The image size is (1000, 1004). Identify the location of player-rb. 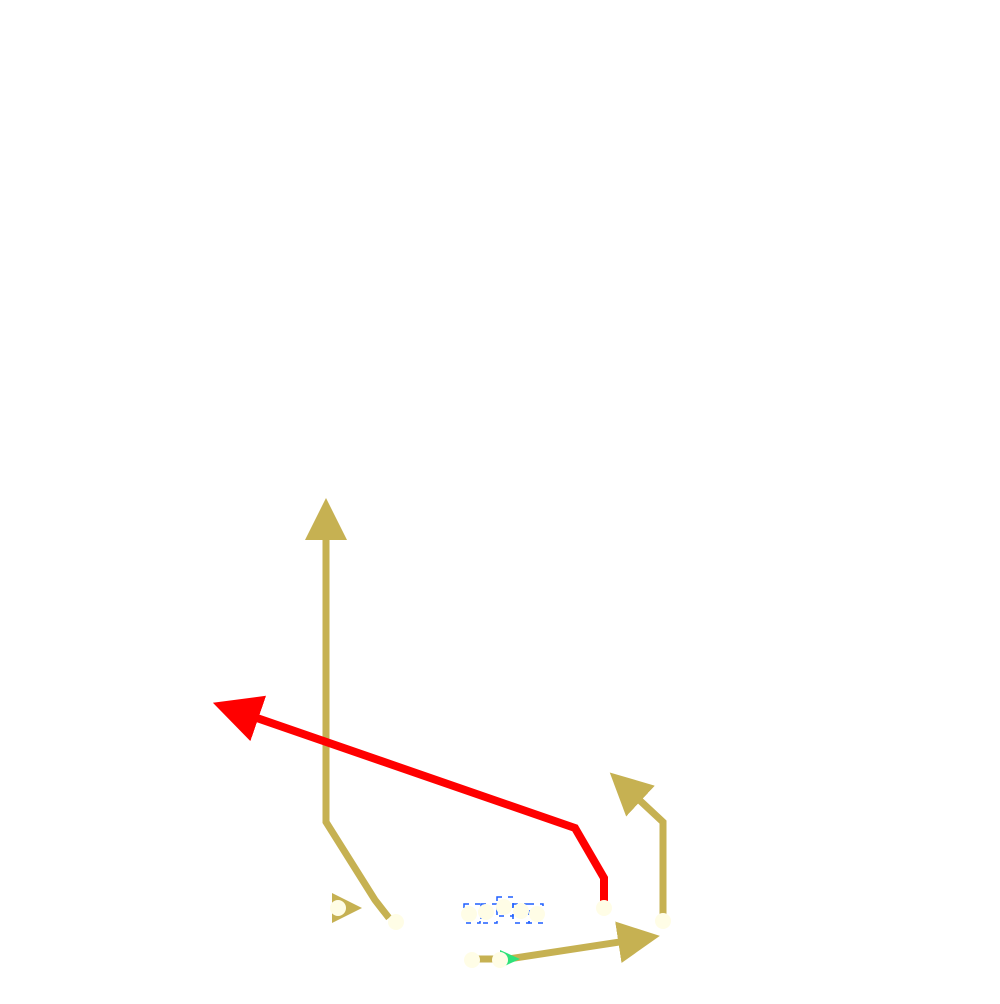
(500, 960).